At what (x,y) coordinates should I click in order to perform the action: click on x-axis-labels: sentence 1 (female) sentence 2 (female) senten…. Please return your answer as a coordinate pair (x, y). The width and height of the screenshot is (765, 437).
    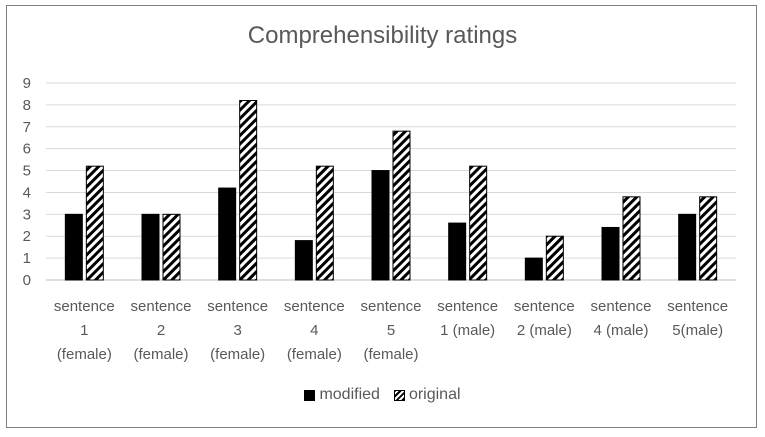
    Looking at the image, I should click on (391, 330).